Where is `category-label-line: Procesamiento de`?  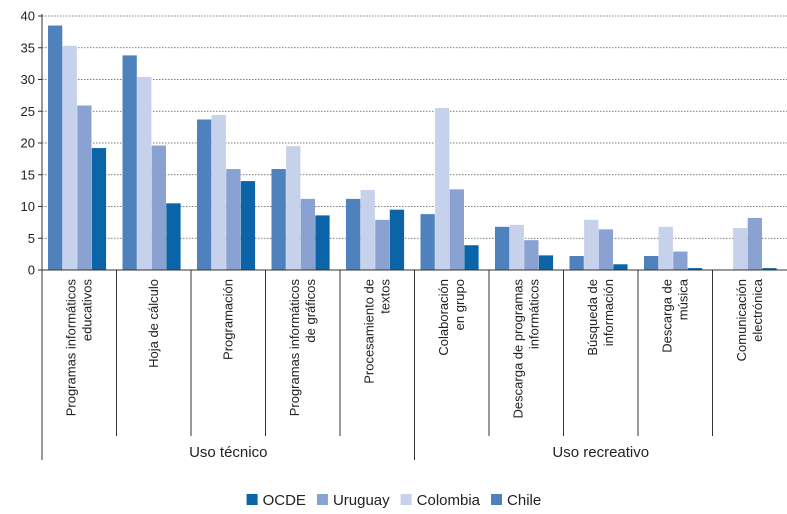
category-label-line: Procesamiento de is located at coordinates (368, 331).